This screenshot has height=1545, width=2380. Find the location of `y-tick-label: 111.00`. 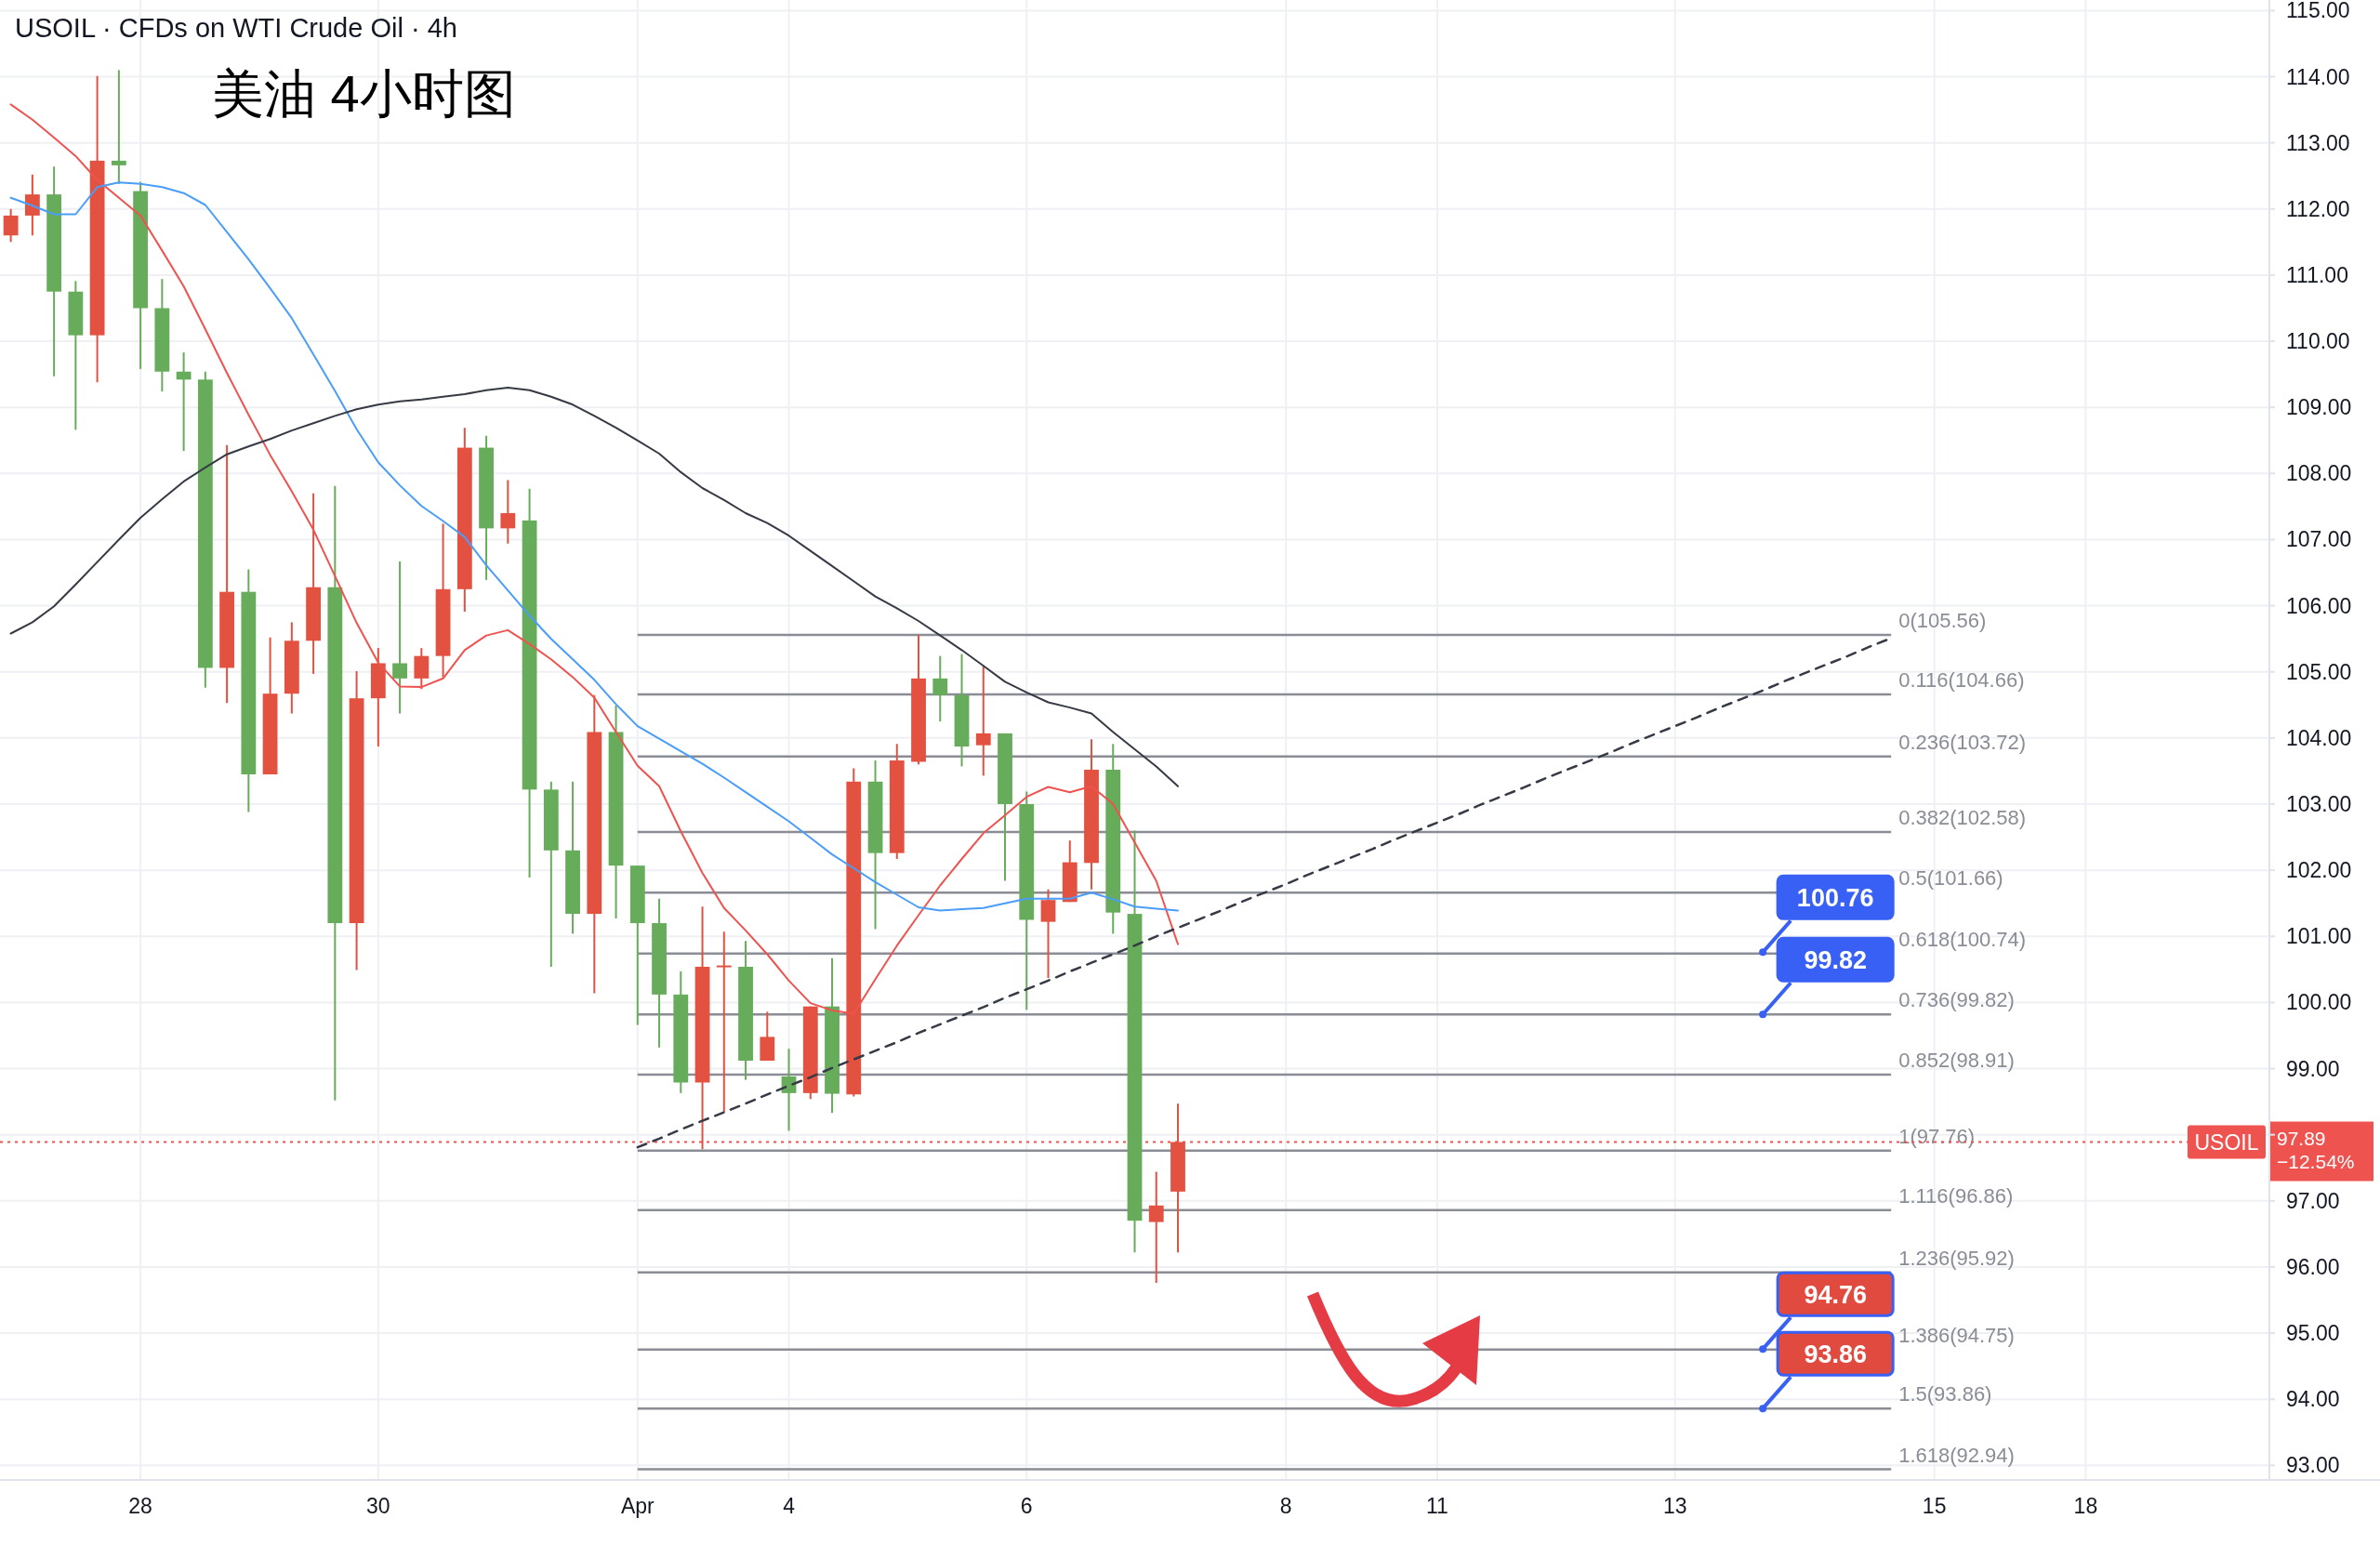

y-tick-label: 111.00 is located at coordinates (2317, 275).